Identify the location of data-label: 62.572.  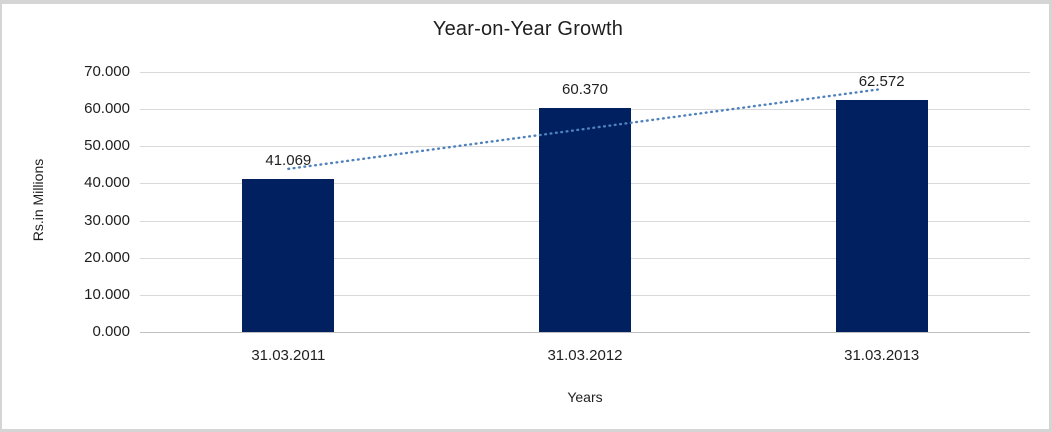
(881, 81).